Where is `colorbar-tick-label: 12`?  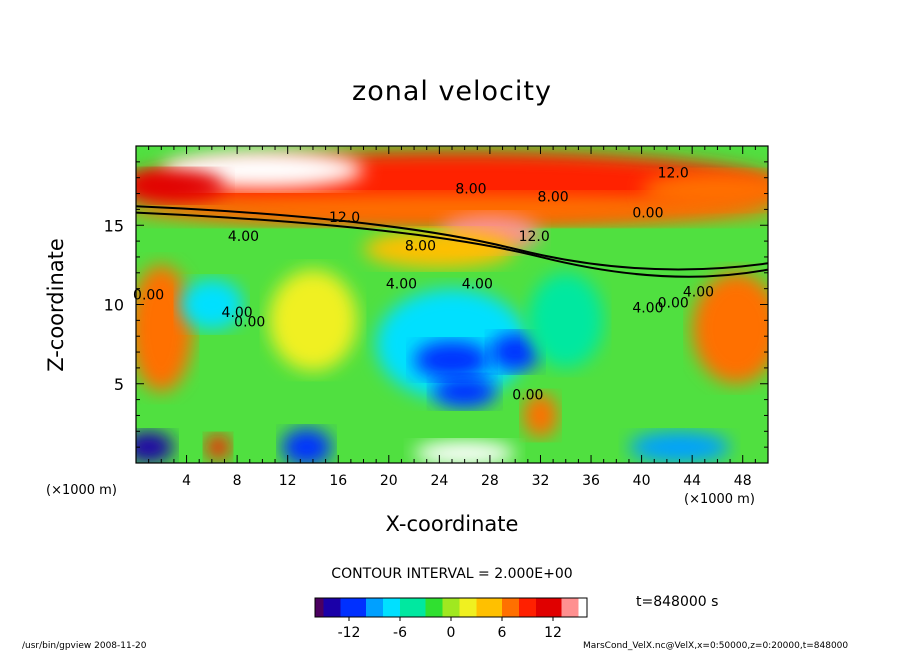 colorbar-tick-label: 12 is located at coordinates (553, 633).